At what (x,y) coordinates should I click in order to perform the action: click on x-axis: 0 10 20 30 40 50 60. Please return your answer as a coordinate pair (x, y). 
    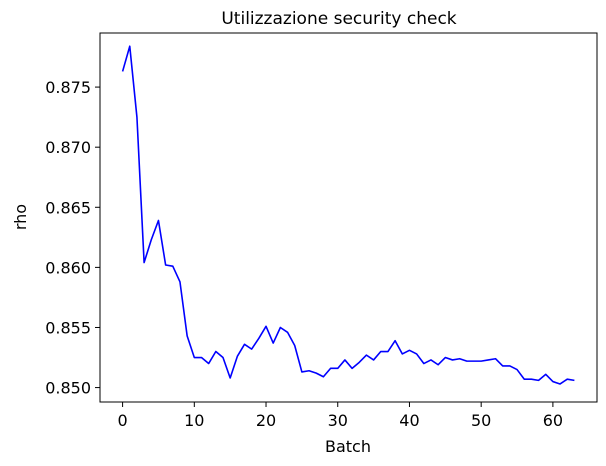
    Looking at the image, I should click on (340, 416).